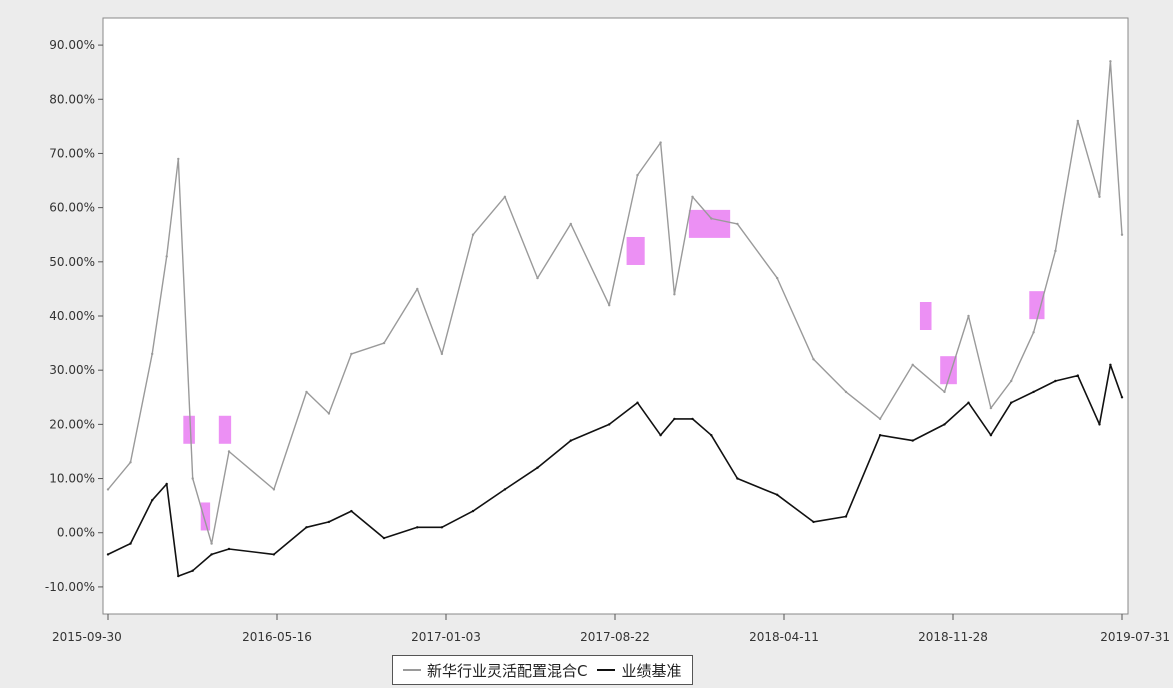 Image resolution: width=1173 pixels, height=688 pixels. What do you see at coordinates (495, 670) in the screenshot?
I see `legend-item-fund: 新华行业灵活配置混合C` at bounding box center [495, 670].